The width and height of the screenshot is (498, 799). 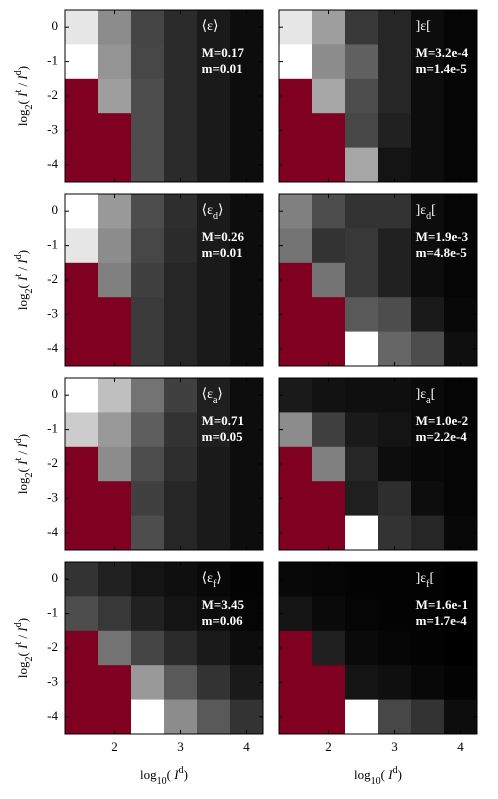 I want to click on panel: 0 -1 -2 -3 -4 log2( It / Id) ⟨εa⟩ M=0.71m=0.05, so click(x=138, y=464).